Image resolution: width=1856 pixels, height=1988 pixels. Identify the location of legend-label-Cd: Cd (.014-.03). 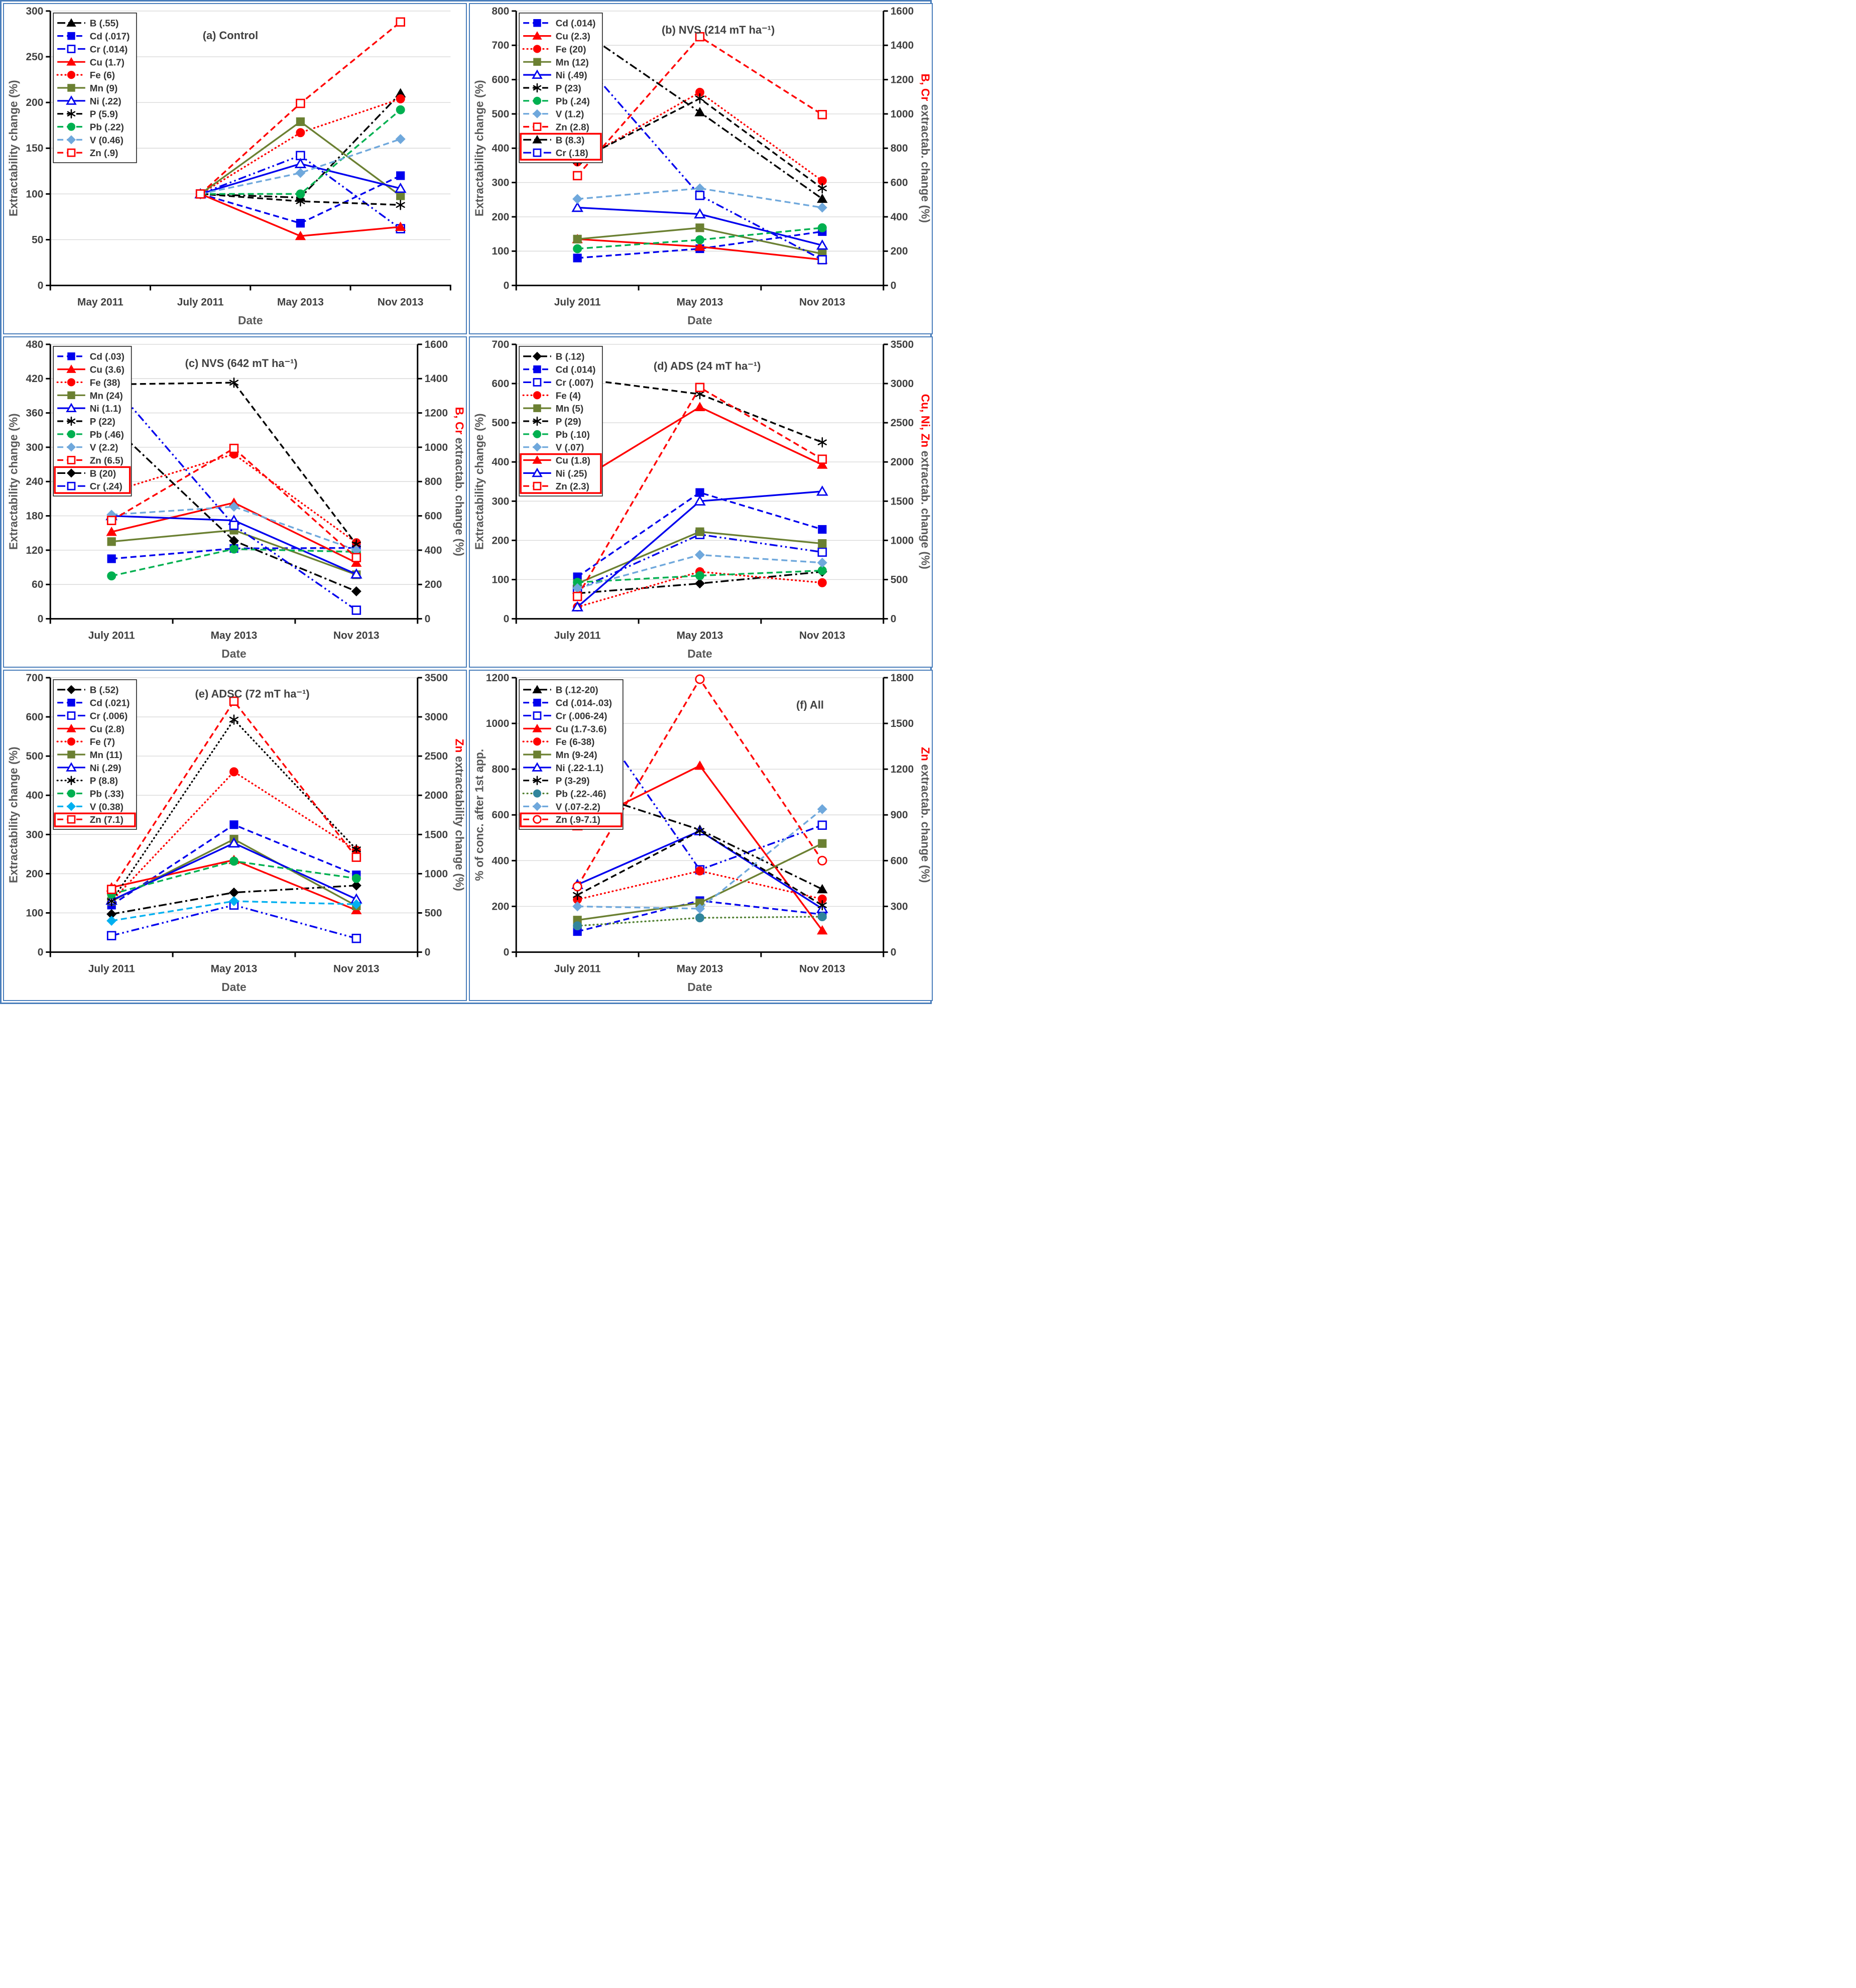
(584, 703).